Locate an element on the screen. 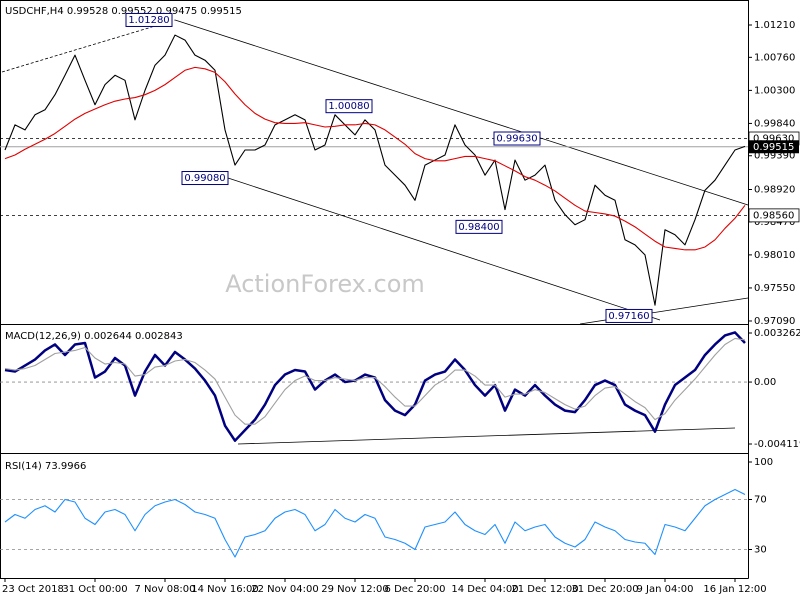 The height and width of the screenshot is (600, 800). current-price-label: 0.99515 is located at coordinates (773, 147).